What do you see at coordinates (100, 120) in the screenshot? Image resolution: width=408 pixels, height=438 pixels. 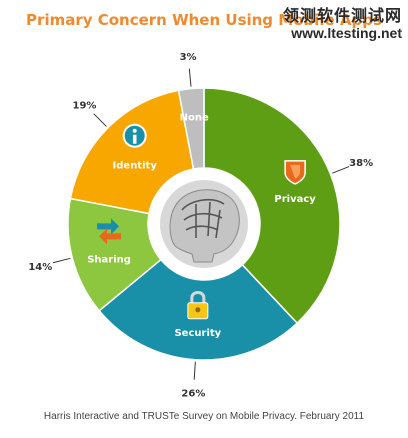 I see `leader-identity` at bounding box center [100, 120].